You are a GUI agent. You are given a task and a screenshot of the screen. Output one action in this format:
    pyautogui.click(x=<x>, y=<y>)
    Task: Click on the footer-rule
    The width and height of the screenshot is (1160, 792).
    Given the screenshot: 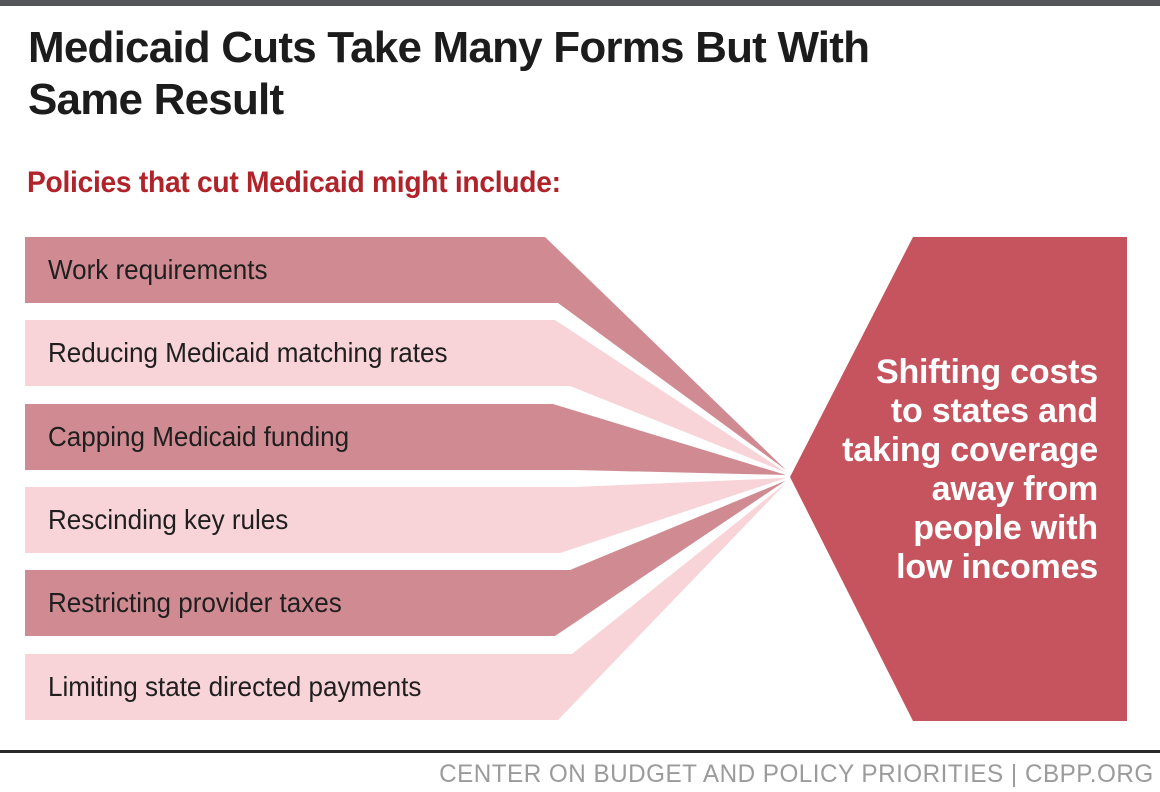 What is the action you would take?
    pyautogui.click(x=580, y=751)
    